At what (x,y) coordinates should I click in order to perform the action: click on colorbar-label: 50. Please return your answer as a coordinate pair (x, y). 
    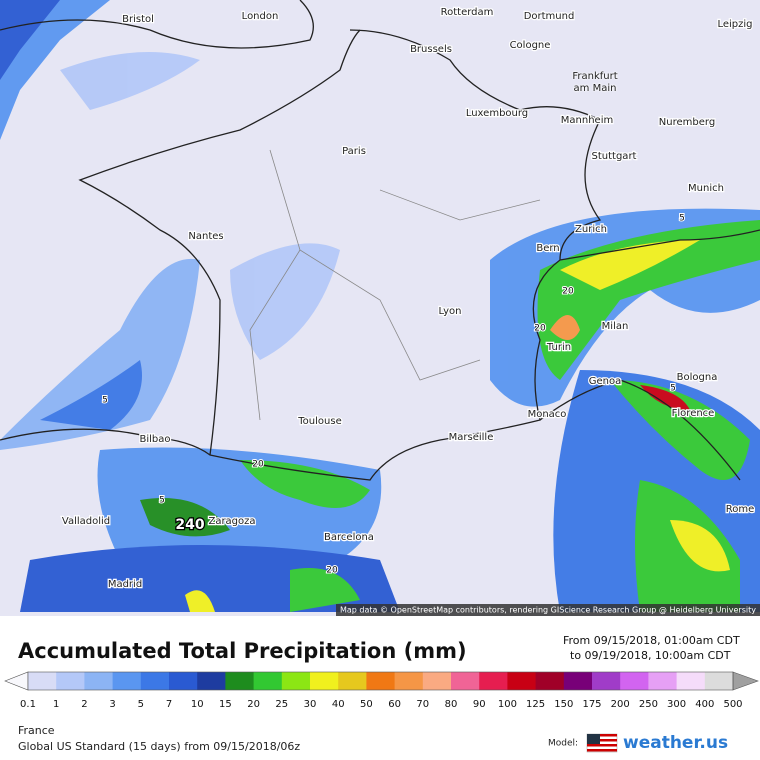
    Looking at the image, I should click on (366, 704).